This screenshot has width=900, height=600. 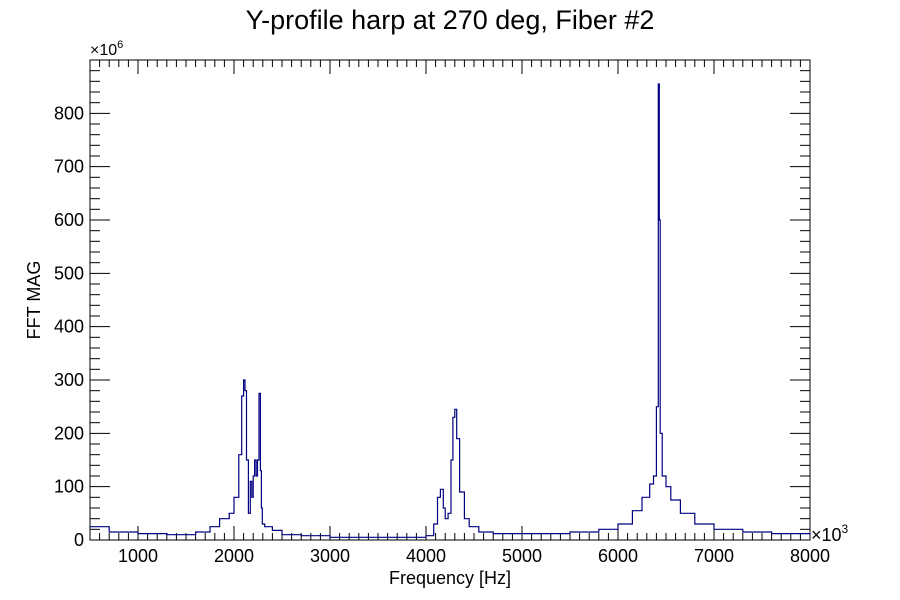 I want to click on y-tick-label: 200, so click(x=69, y=433).